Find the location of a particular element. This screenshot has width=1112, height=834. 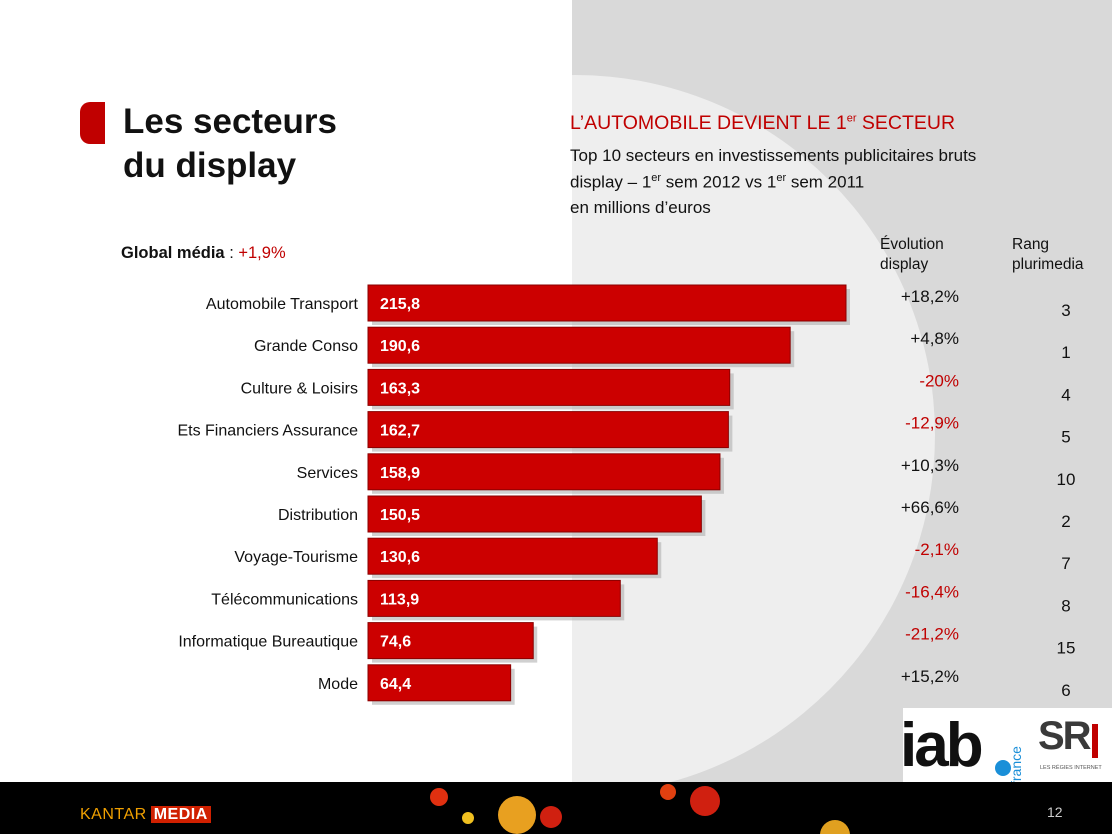

iab-dot-icon is located at coordinates (1003, 768).